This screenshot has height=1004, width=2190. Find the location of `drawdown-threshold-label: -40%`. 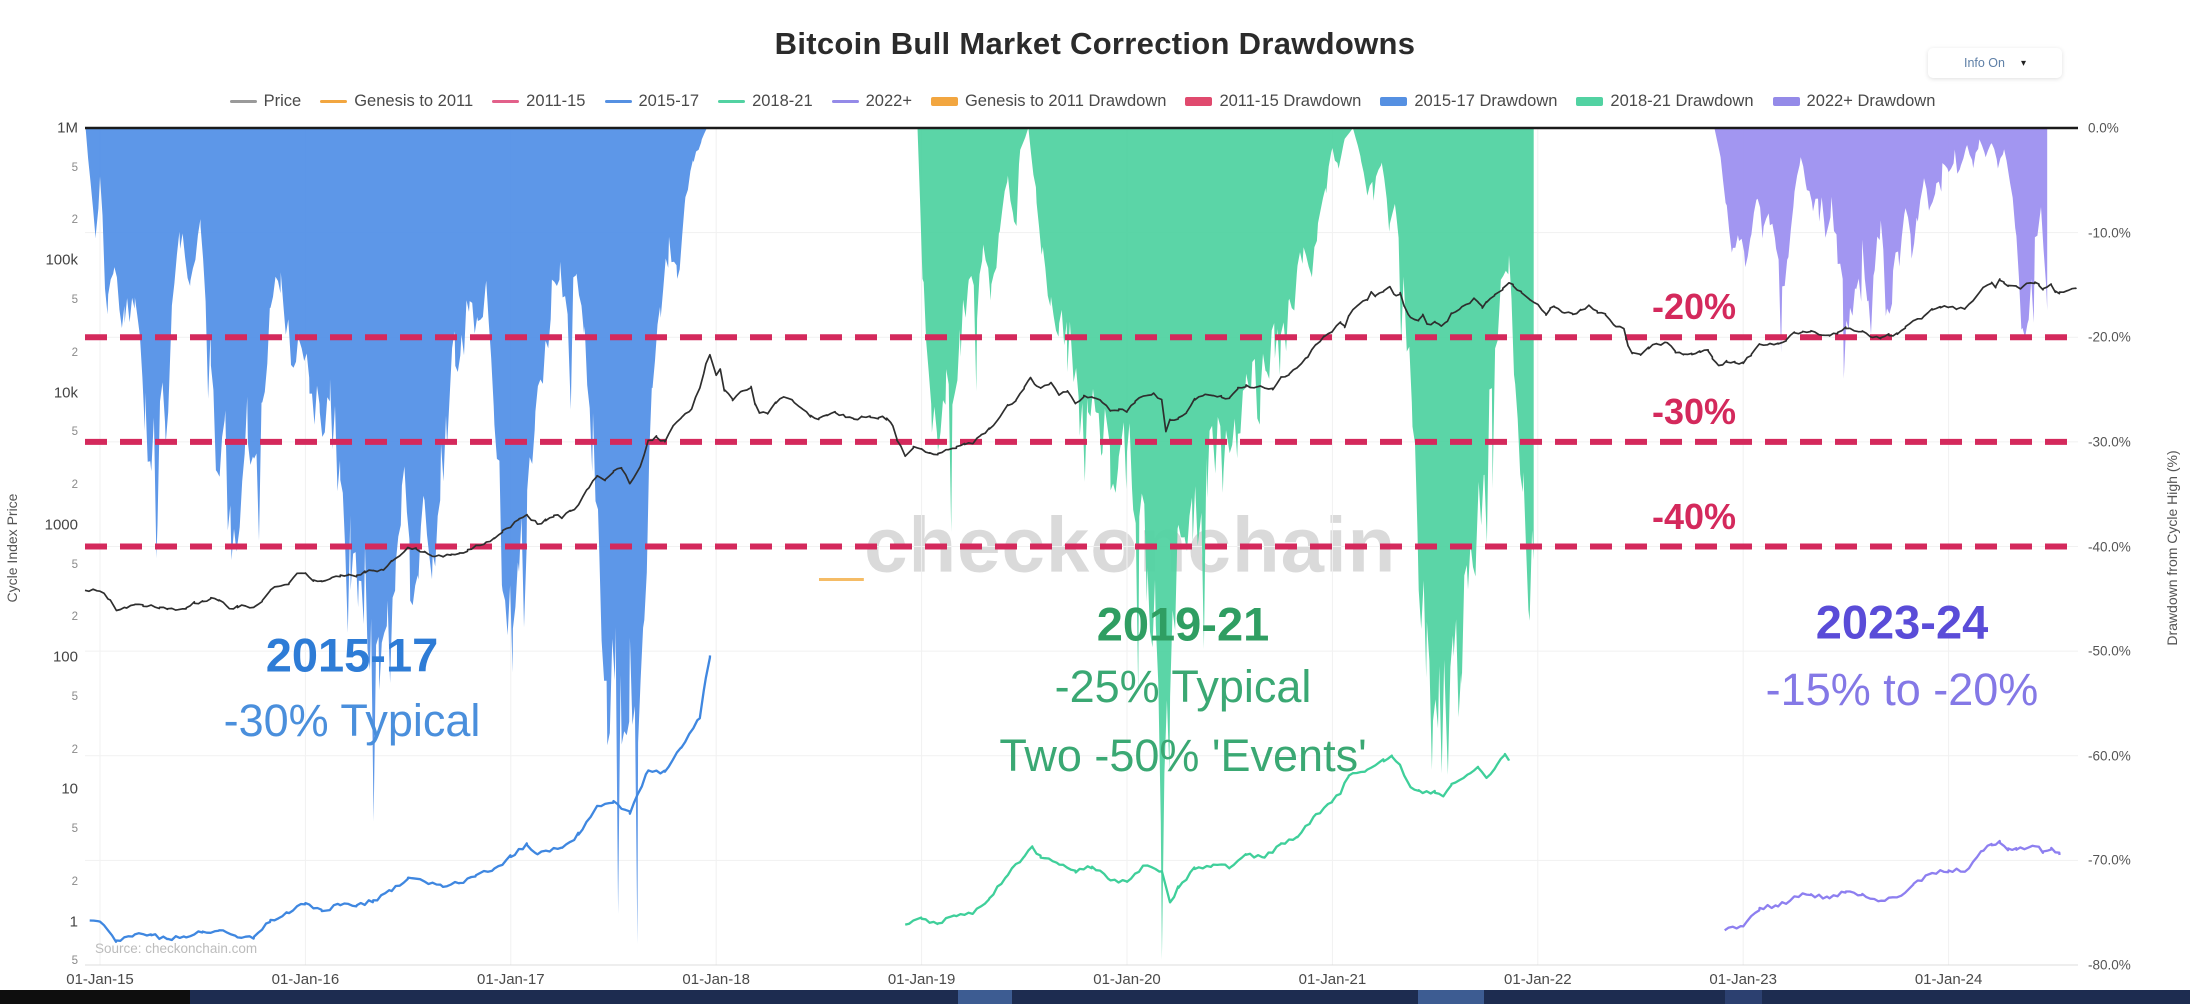

drawdown-threshold-label: -40% is located at coordinates (1694, 516).